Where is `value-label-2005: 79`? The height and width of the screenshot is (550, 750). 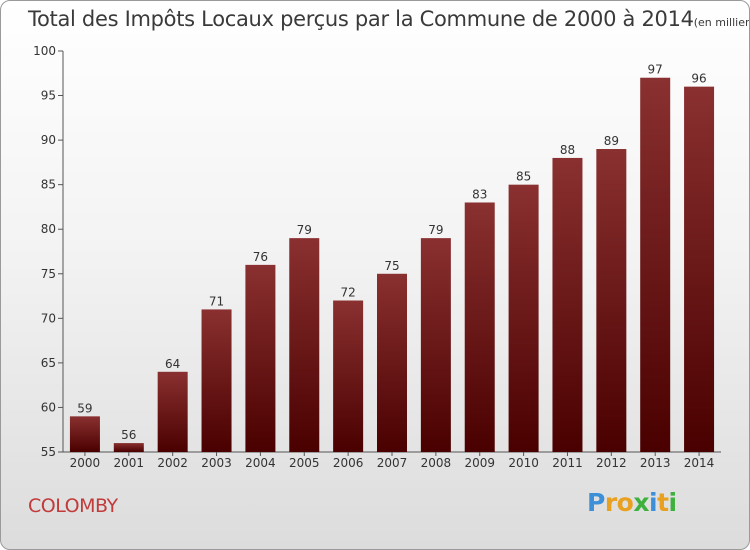 value-label-2005: 79 is located at coordinates (304, 230).